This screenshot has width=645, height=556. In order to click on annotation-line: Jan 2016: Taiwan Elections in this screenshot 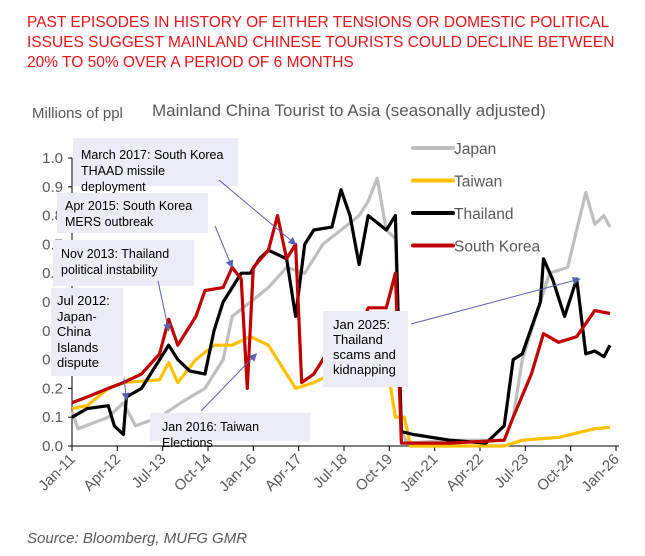, I will do `click(211, 435)`.